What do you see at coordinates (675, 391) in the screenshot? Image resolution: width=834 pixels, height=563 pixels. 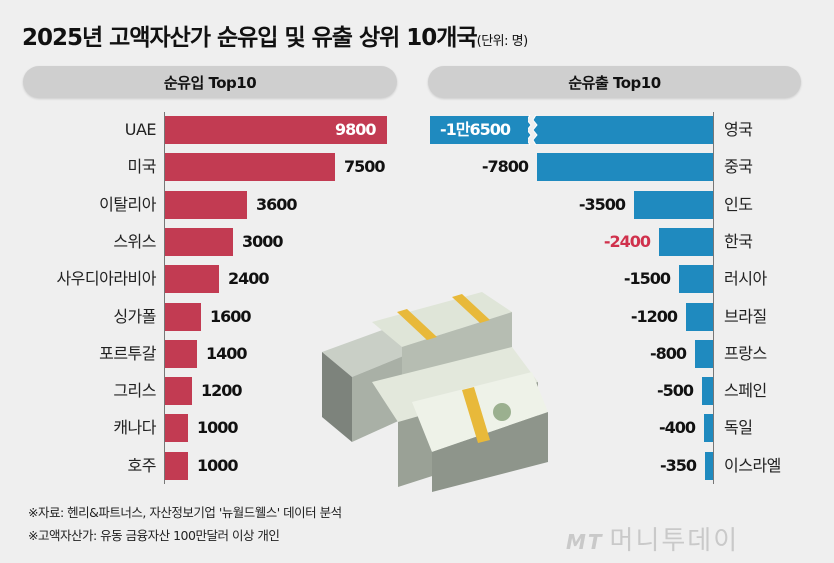 I see `value-label: -500` at bounding box center [675, 391].